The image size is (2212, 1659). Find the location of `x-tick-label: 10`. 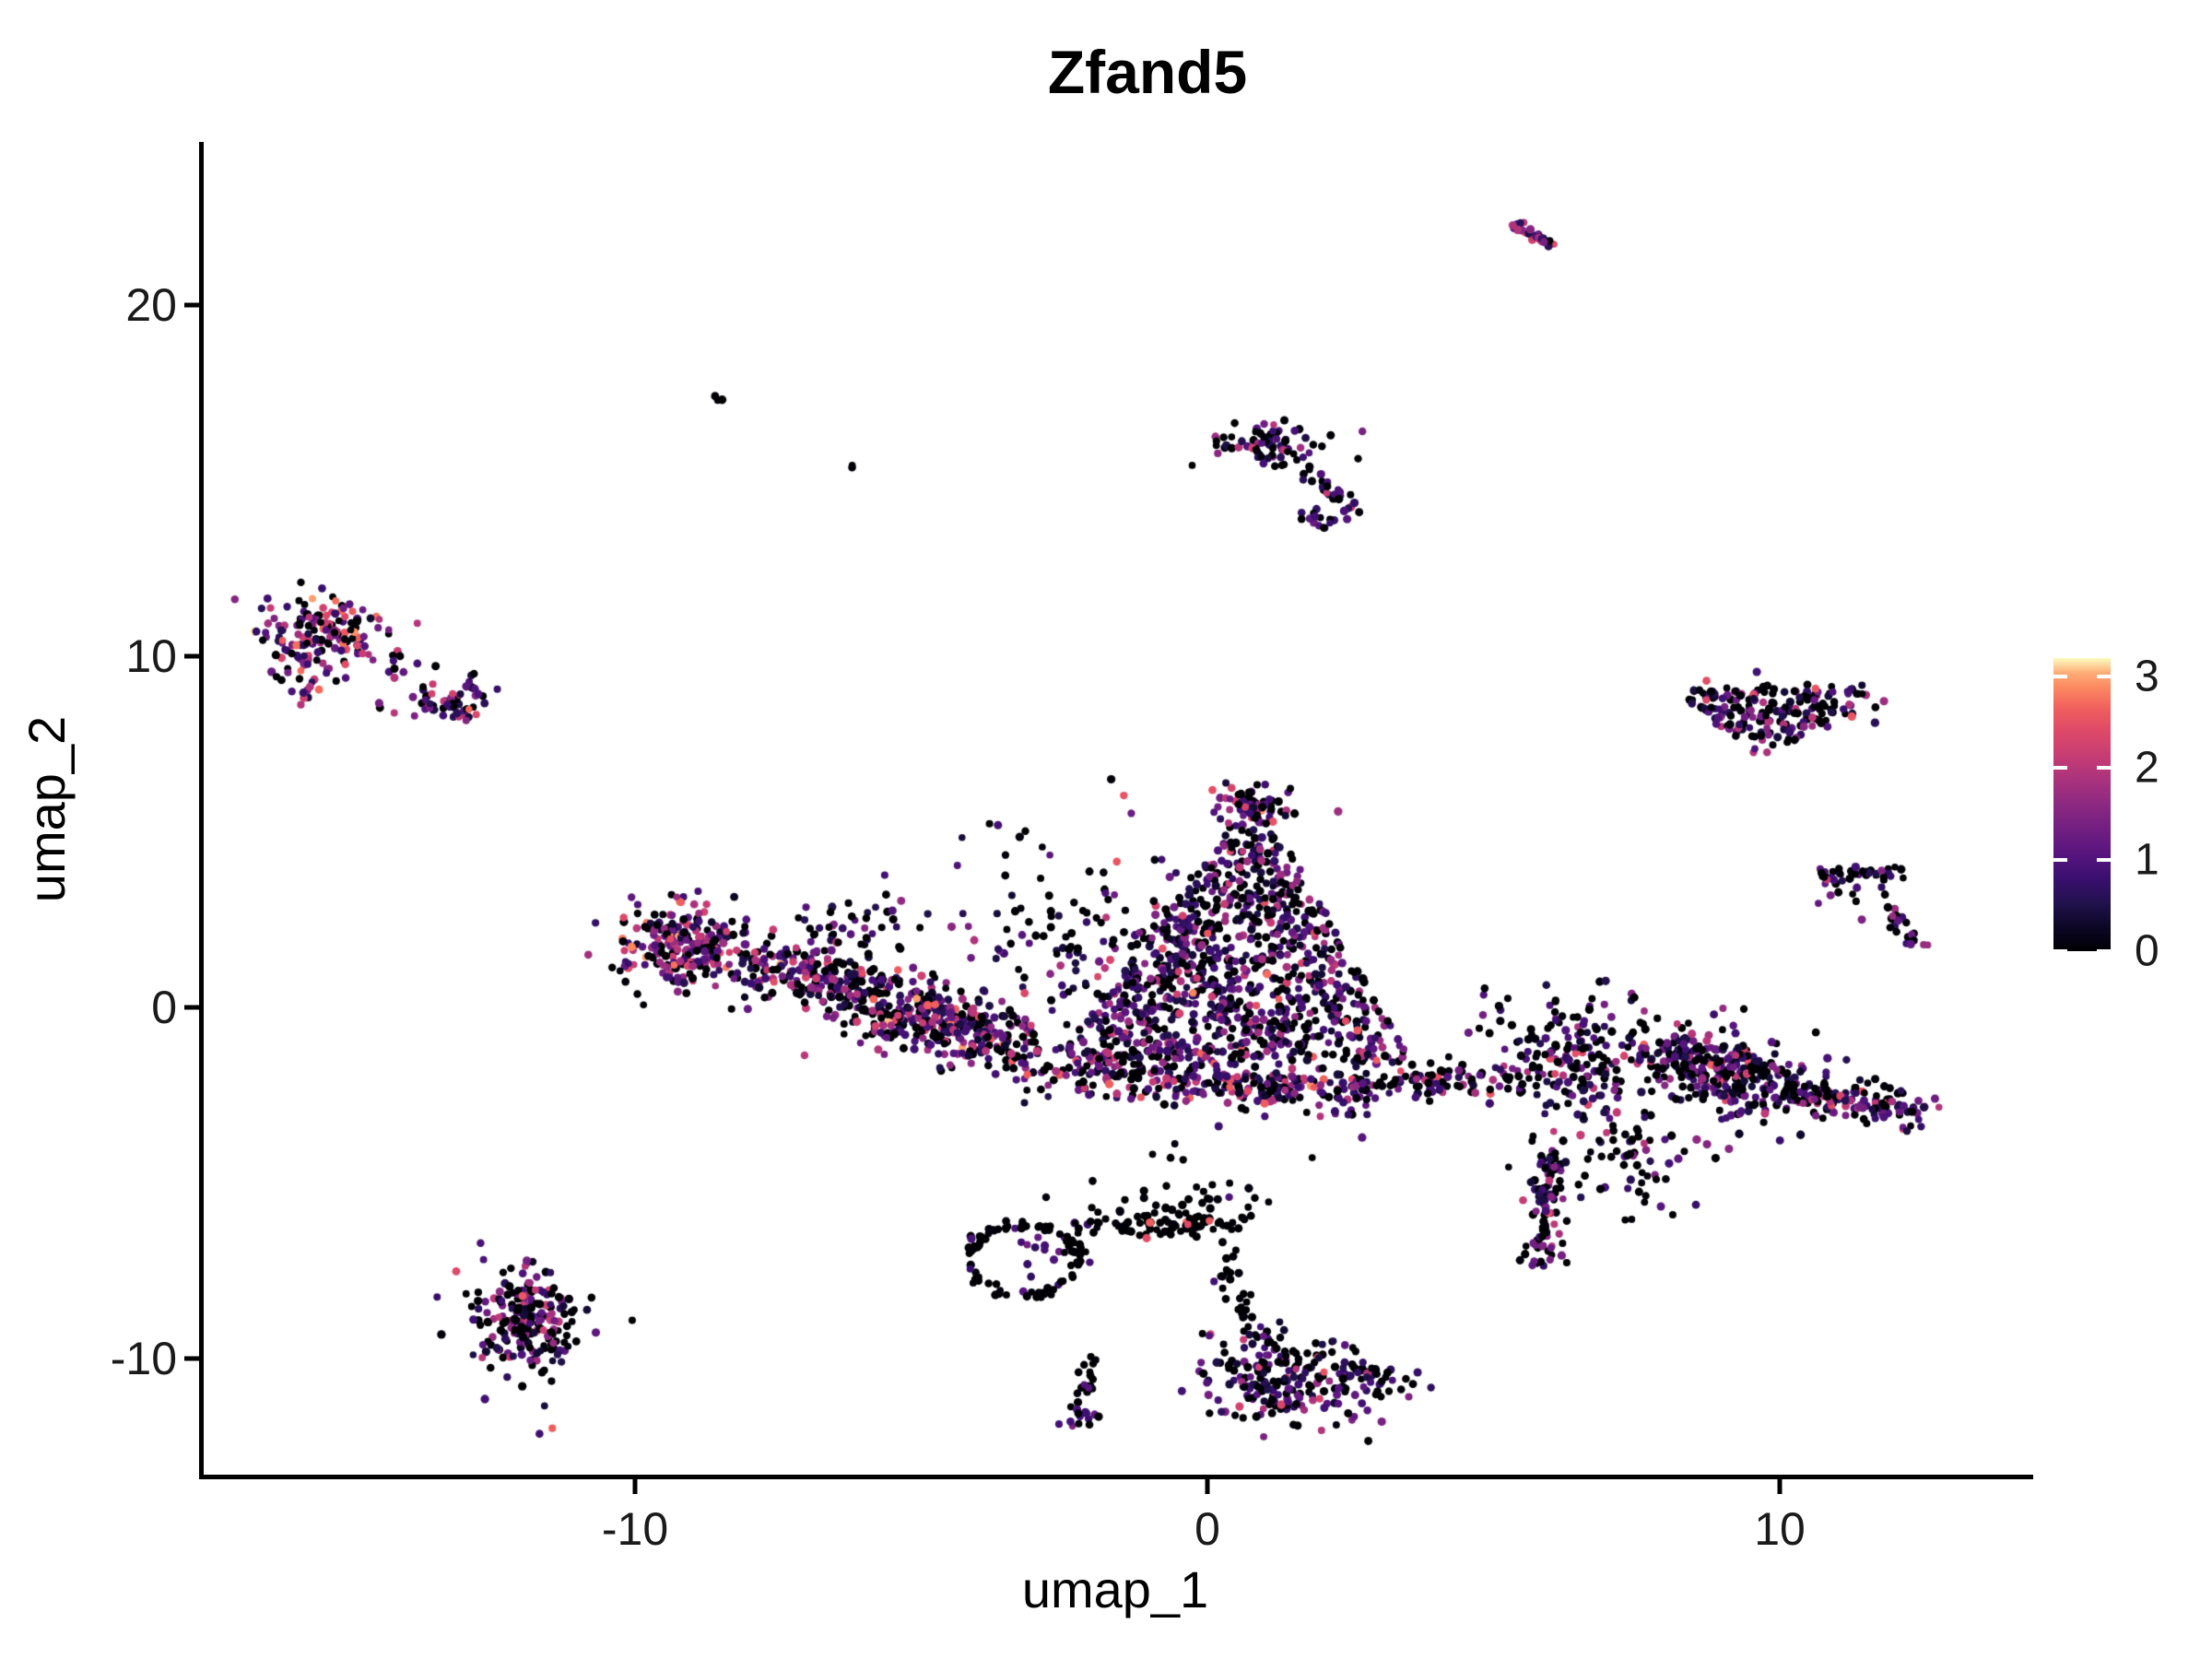

x-tick-label: 10 is located at coordinates (1780, 1529).